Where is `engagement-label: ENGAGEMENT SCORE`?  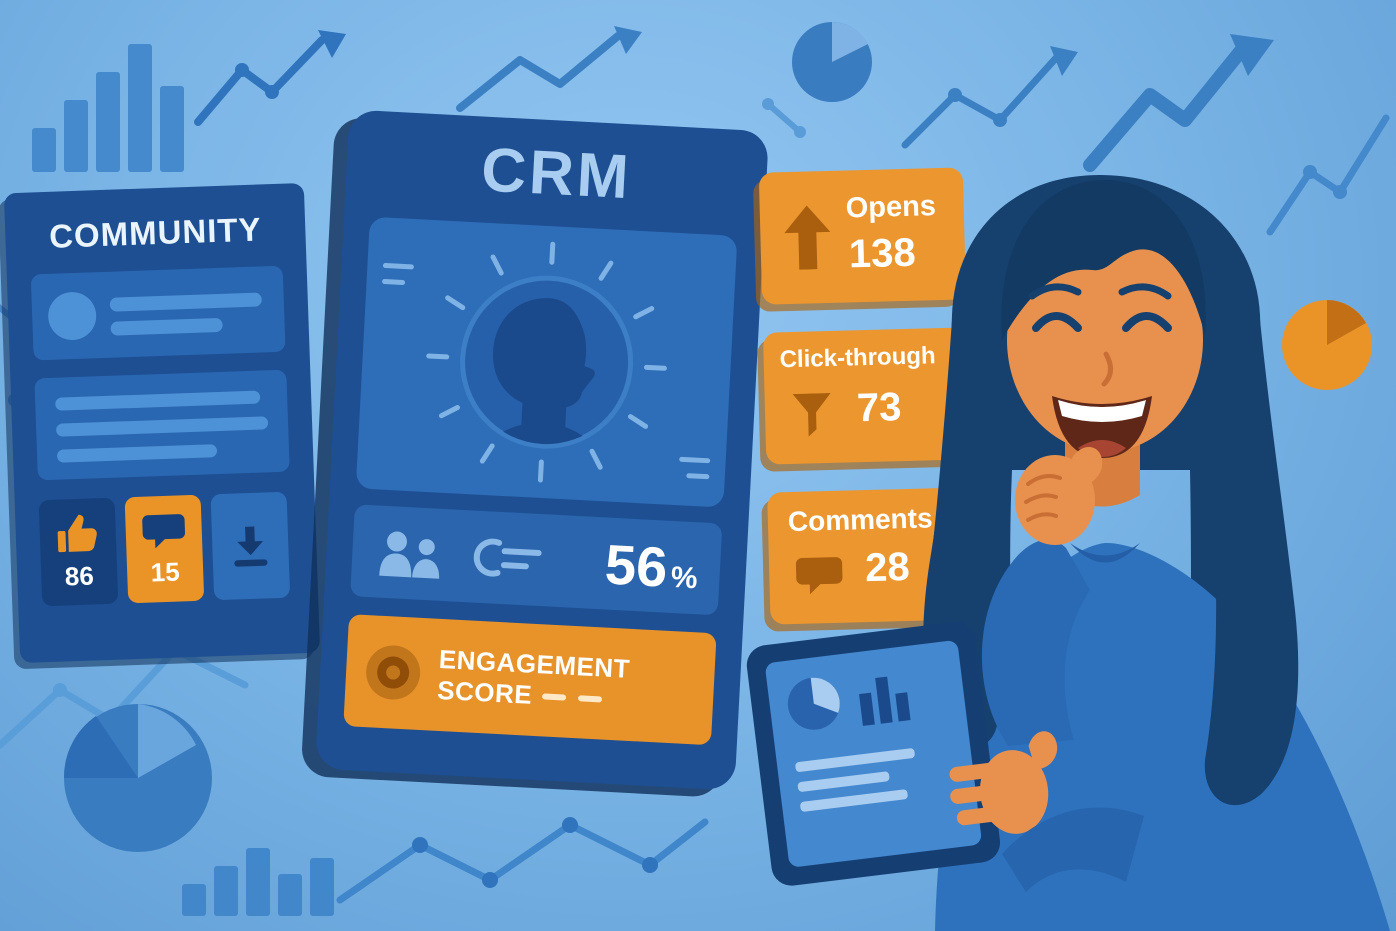
engagement-label: ENGAGEMENT SCORE is located at coordinates (533, 680).